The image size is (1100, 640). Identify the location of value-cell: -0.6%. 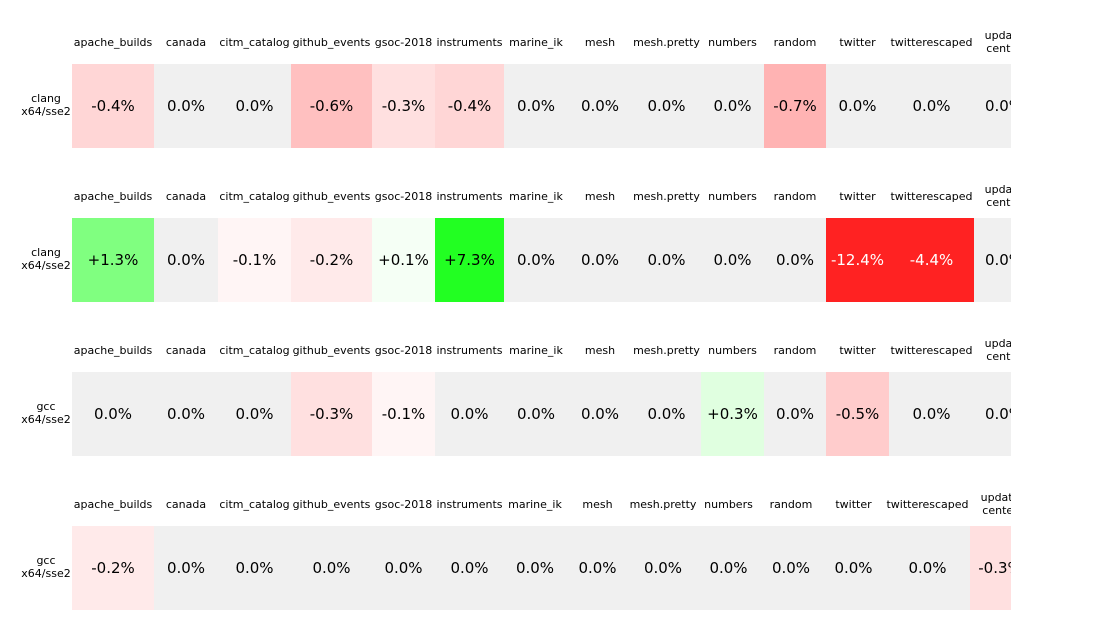
(331, 106).